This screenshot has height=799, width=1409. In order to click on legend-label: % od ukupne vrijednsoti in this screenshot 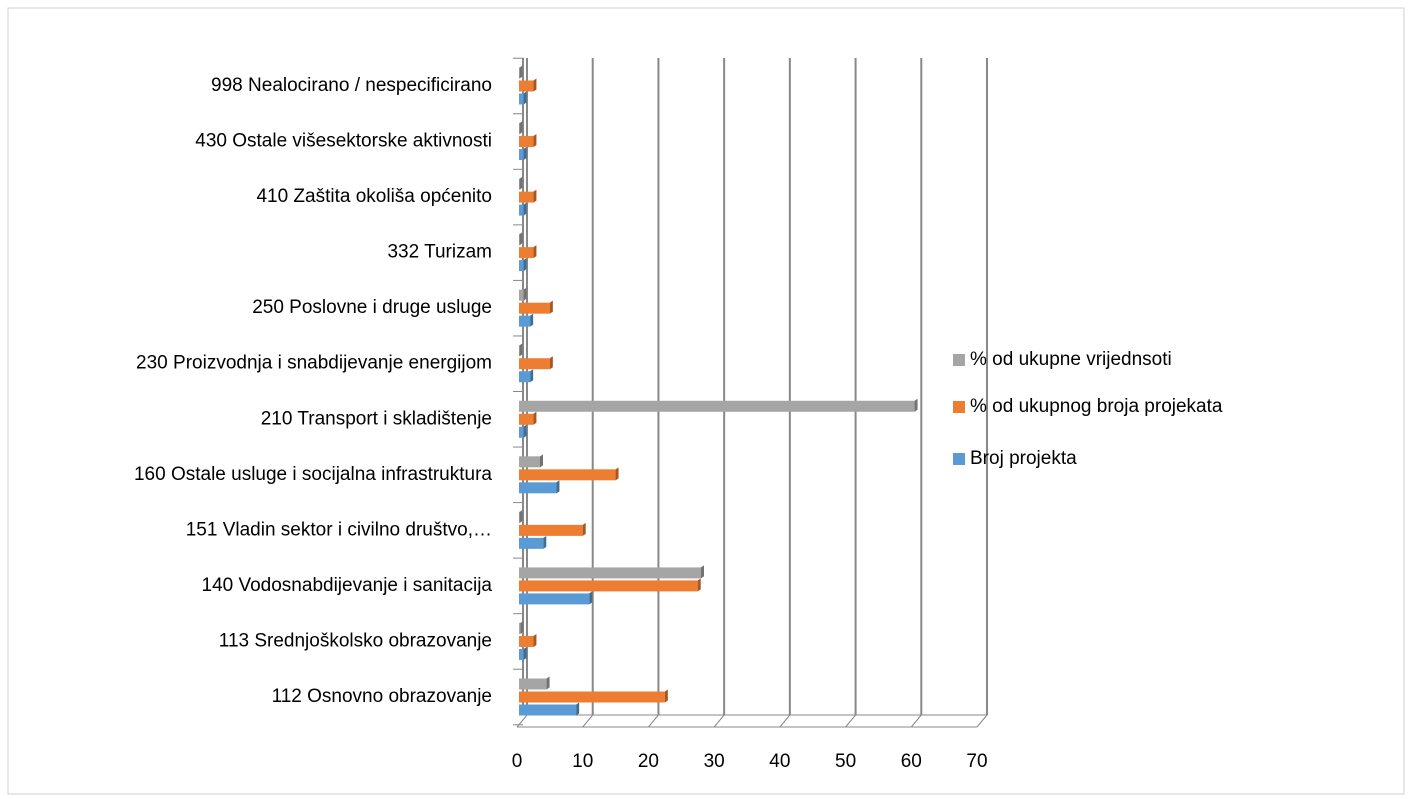, I will do `click(1071, 359)`.